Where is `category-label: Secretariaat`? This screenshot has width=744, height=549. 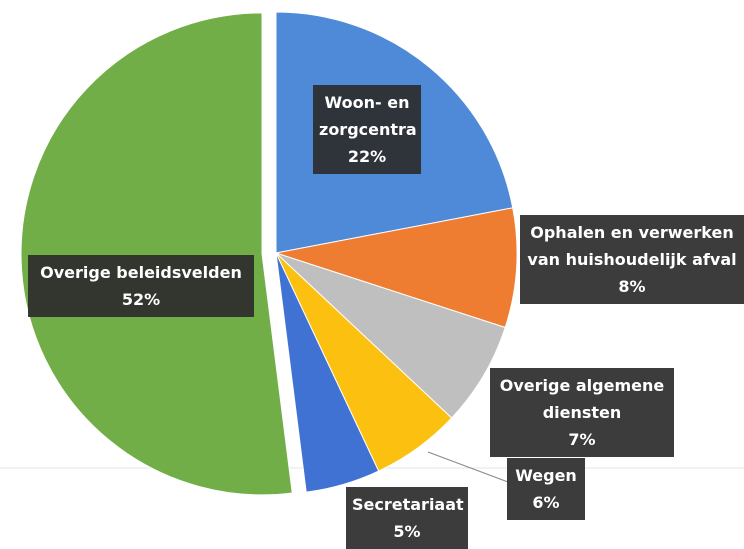
category-label: Secretariaat is located at coordinates (408, 504).